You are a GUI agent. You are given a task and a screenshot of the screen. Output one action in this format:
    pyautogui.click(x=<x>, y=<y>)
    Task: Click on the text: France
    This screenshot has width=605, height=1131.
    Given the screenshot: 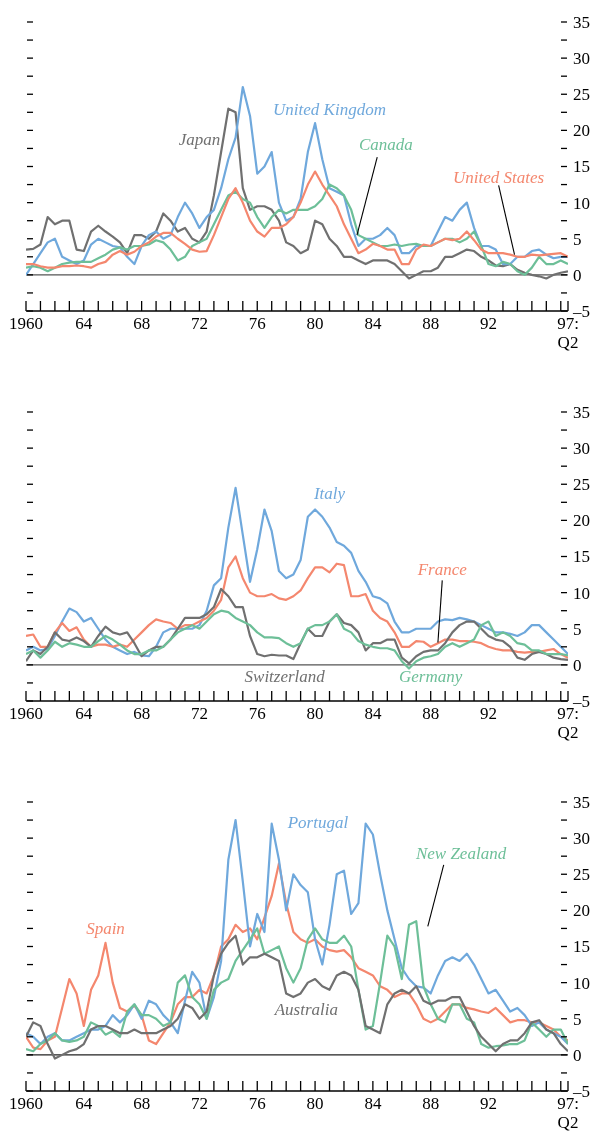 What is the action you would take?
    pyautogui.click(x=442, y=569)
    